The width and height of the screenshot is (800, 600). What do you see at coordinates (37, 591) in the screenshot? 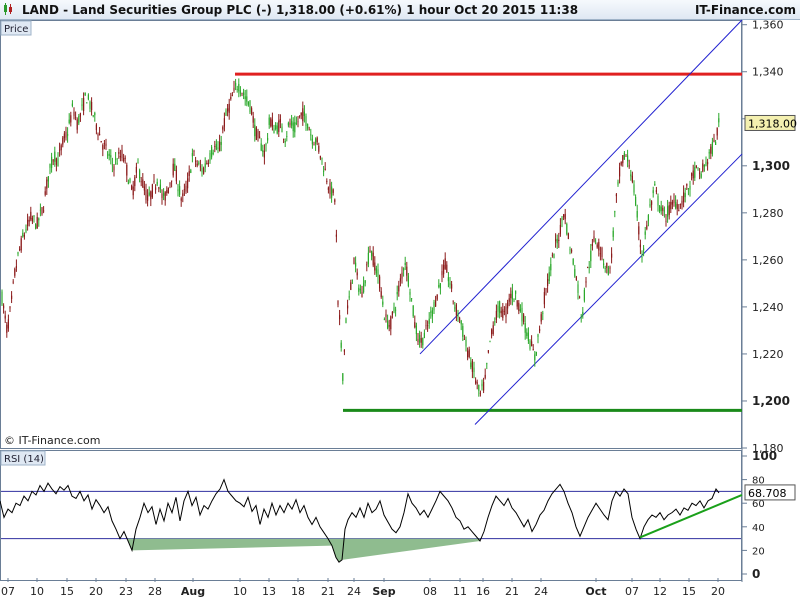
I see `x-tick-label: 10` at bounding box center [37, 591].